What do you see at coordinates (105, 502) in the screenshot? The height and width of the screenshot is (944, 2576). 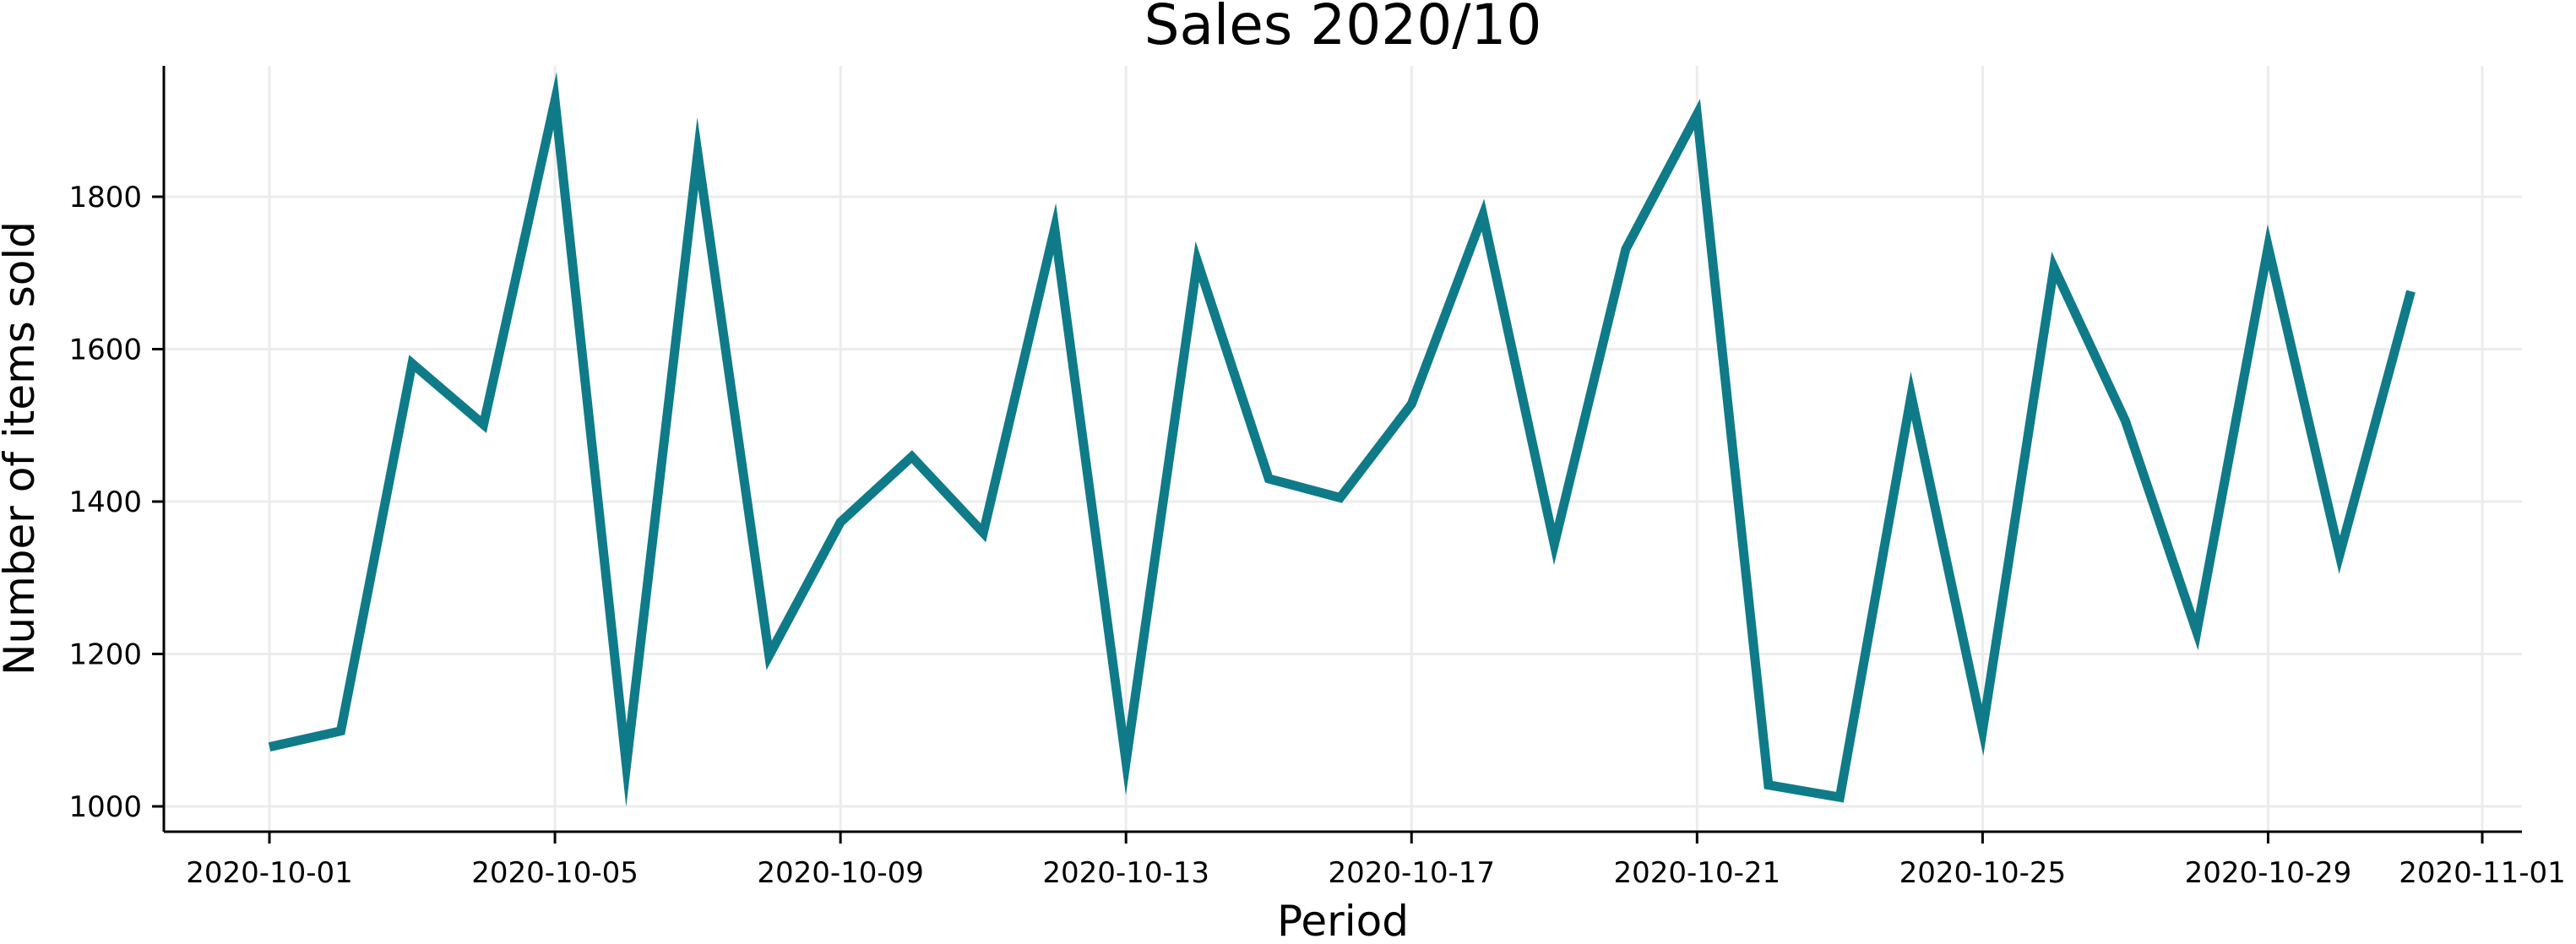 I see `y-tick-label: 1400` at bounding box center [105, 502].